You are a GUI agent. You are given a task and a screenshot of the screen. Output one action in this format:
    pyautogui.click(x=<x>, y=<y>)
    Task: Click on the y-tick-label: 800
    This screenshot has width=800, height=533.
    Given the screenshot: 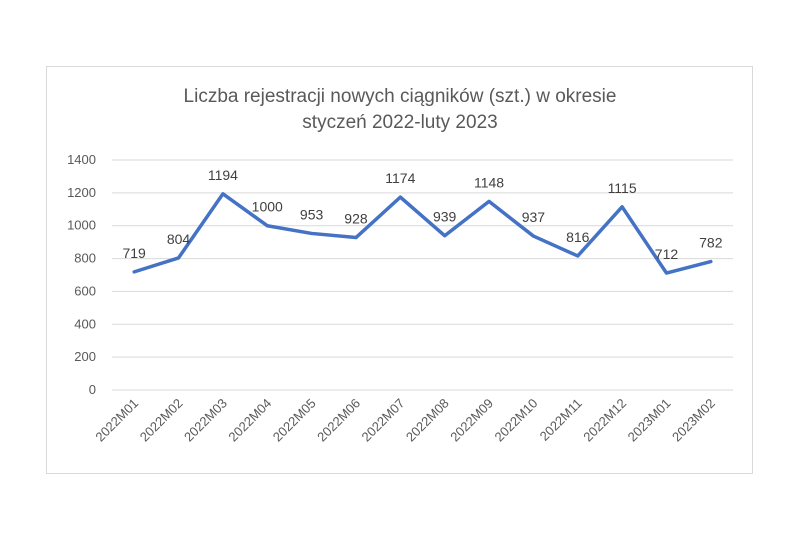 What is the action you would take?
    pyautogui.click(x=85, y=258)
    